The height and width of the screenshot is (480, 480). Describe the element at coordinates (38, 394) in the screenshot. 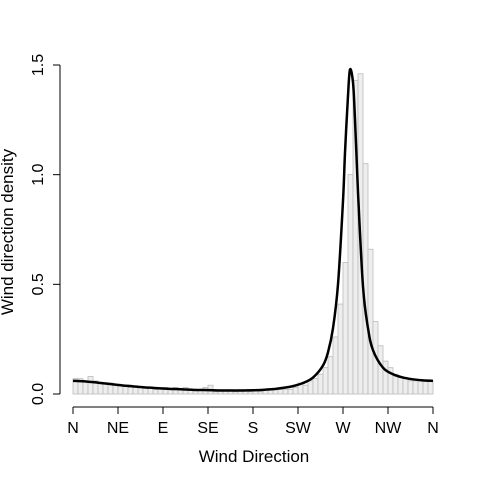

I see `y-tick-label: 0.0` at that location.